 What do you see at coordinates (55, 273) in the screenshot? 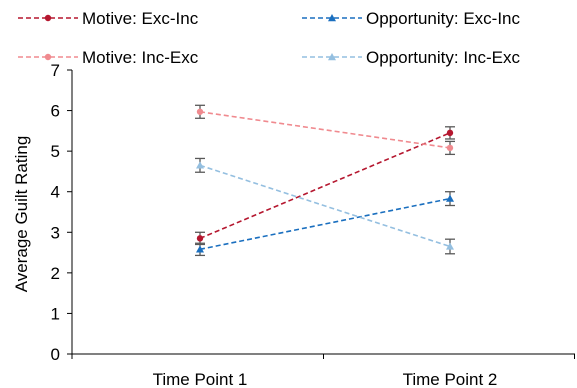
I see `y-tick-label: 2` at bounding box center [55, 273].